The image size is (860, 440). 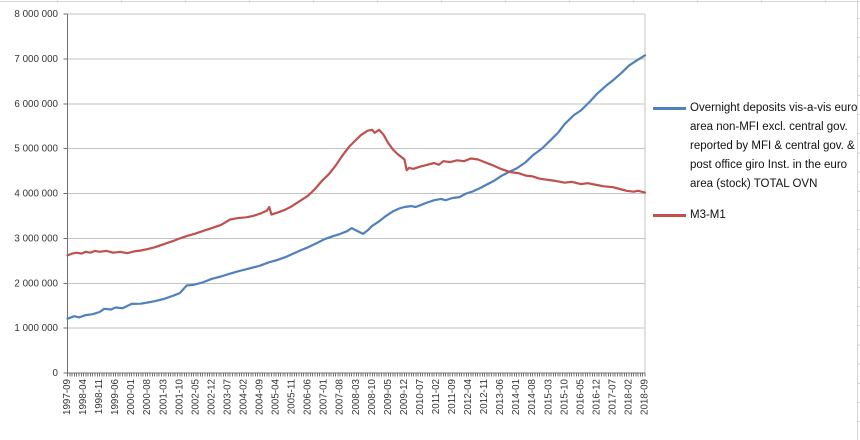 What do you see at coordinates (669, 215) in the screenshot?
I see `legend-line-sample-red` at bounding box center [669, 215].